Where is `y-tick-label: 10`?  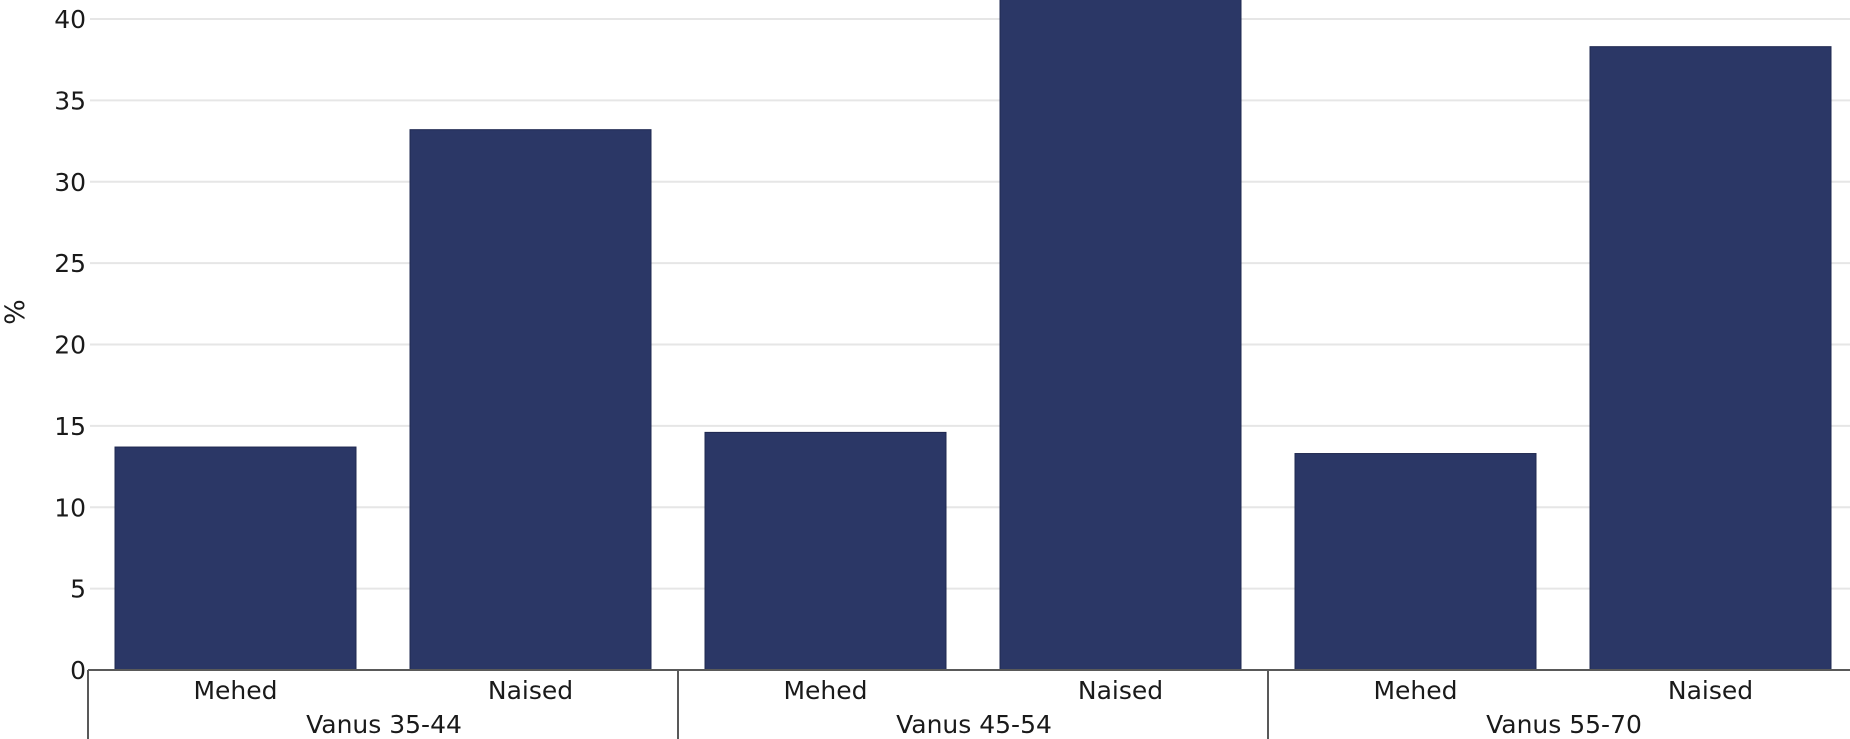 y-tick-label: 10 is located at coordinates (70, 507).